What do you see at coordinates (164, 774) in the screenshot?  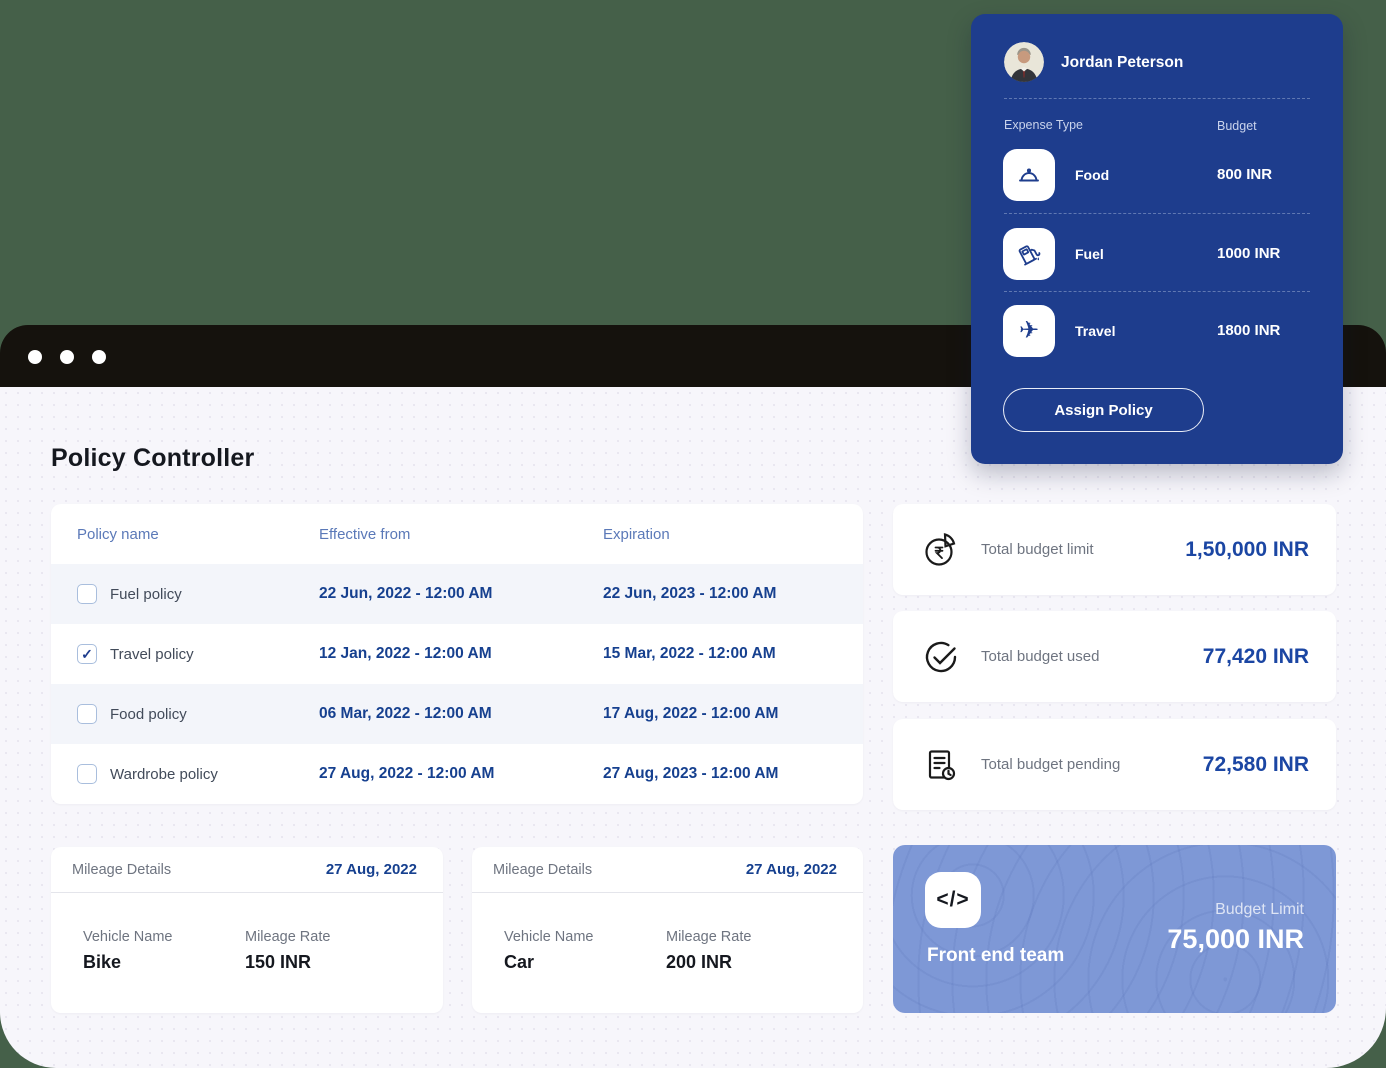 I see `policy-name: Wardrobe policy` at bounding box center [164, 774].